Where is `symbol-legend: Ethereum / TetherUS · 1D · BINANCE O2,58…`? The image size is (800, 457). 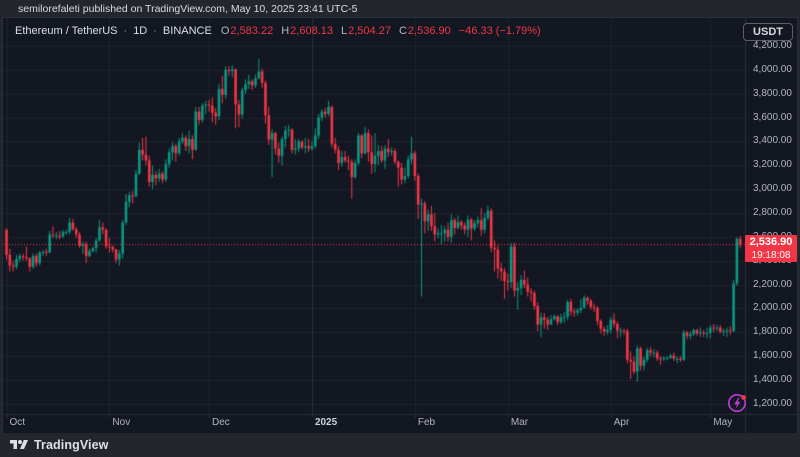
symbol-legend: Ethereum / TetherUS · 1D · BINANCE O2,58… is located at coordinates (278, 31).